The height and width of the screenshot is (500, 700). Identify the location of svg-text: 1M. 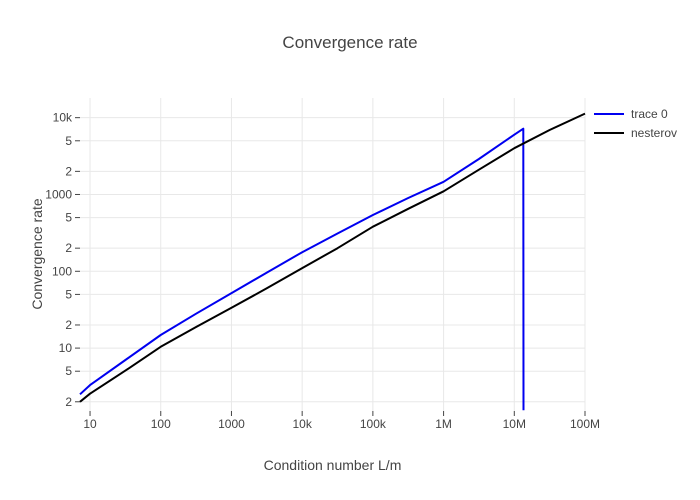
(443, 424).